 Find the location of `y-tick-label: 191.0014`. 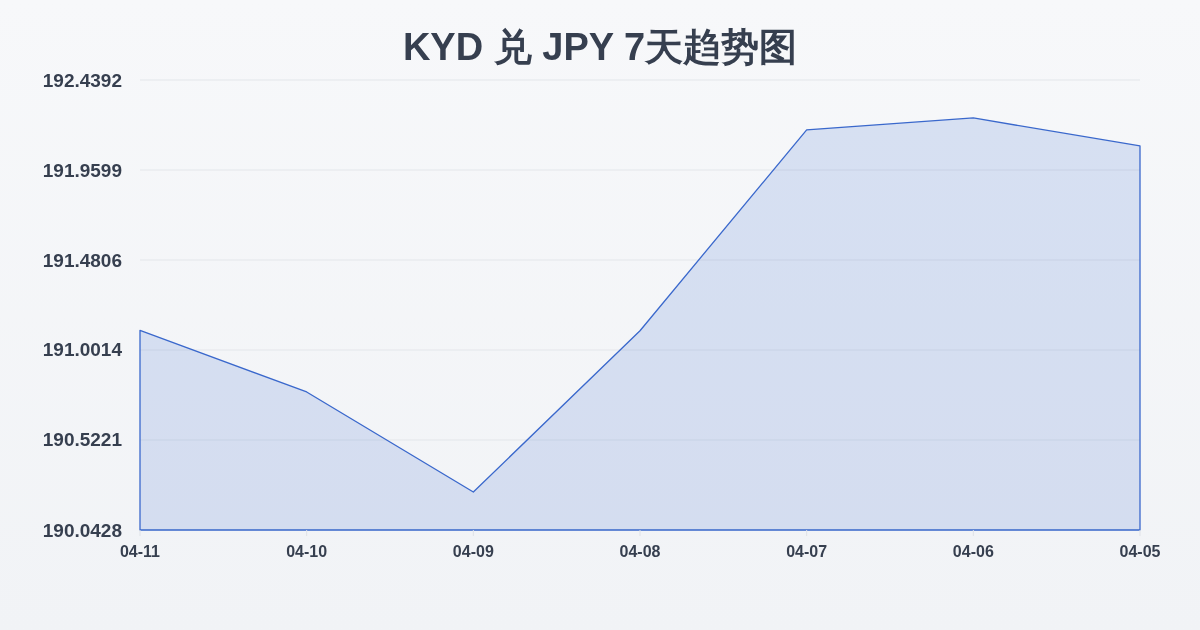

y-tick-label: 191.0014 is located at coordinates (82, 350).